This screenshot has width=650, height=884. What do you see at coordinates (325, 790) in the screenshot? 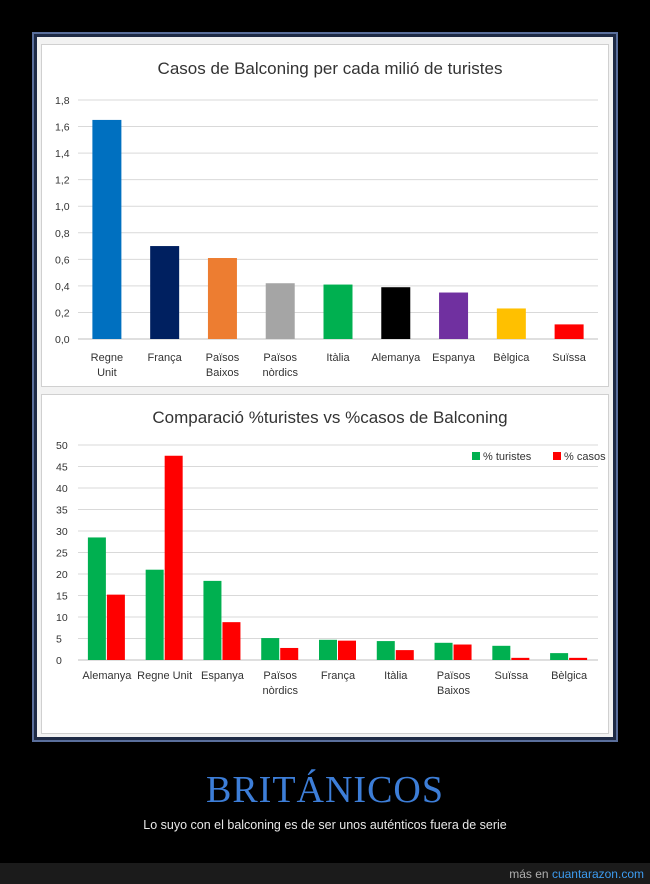
I see `caption-title: BRITÁNICOS` at bounding box center [325, 790].